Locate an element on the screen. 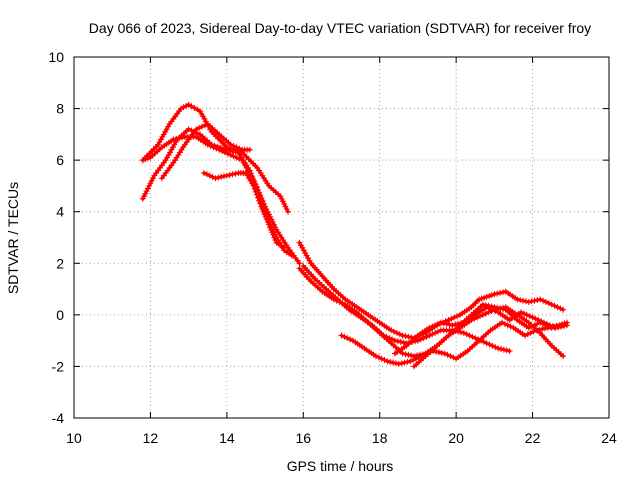 The image size is (640, 480). y-tick-label: -2 is located at coordinates (58, 366).